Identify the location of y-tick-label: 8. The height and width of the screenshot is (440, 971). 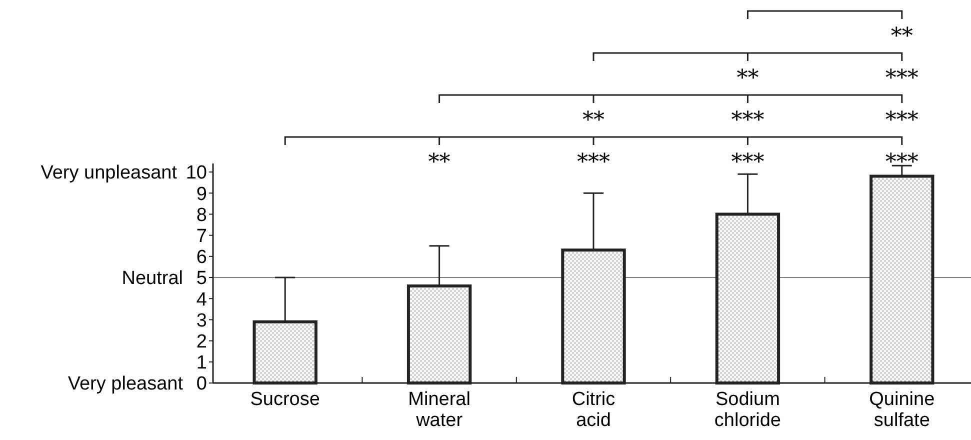
(201, 215).